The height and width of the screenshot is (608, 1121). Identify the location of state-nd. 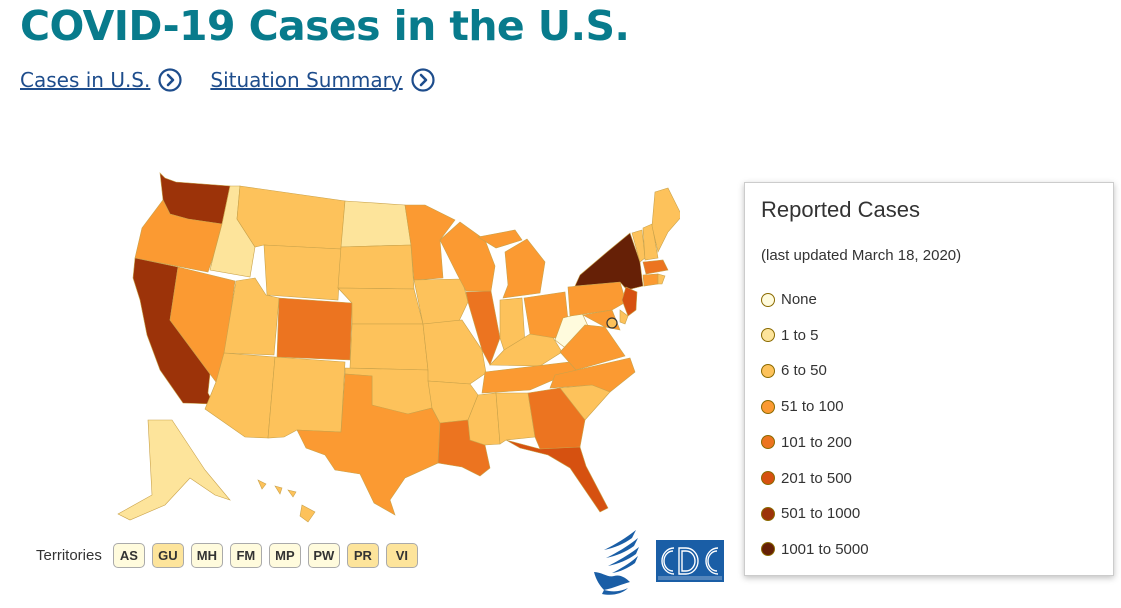
(376, 224).